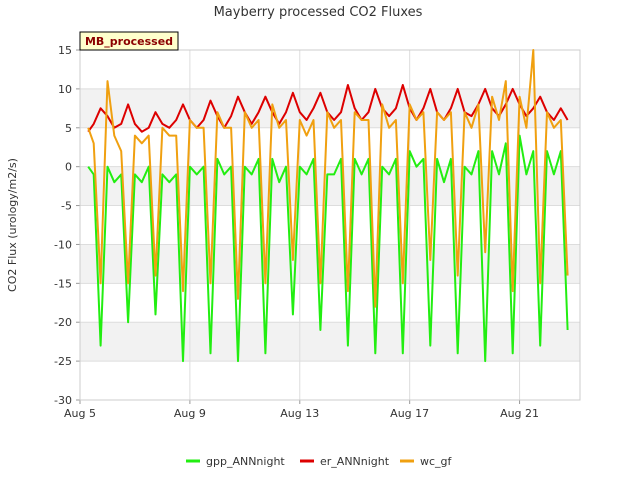 This screenshot has width=640, height=480. What do you see at coordinates (63, 283) in the screenshot?
I see `y-tick-label: -15` at bounding box center [63, 283].